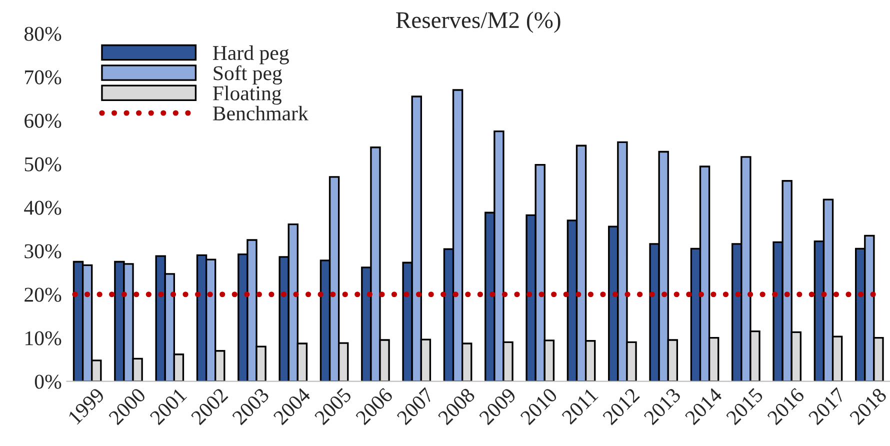  Describe the element at coordinates (43, 251) in the screenshot. I see `y-tick-label: 30%` at that location.